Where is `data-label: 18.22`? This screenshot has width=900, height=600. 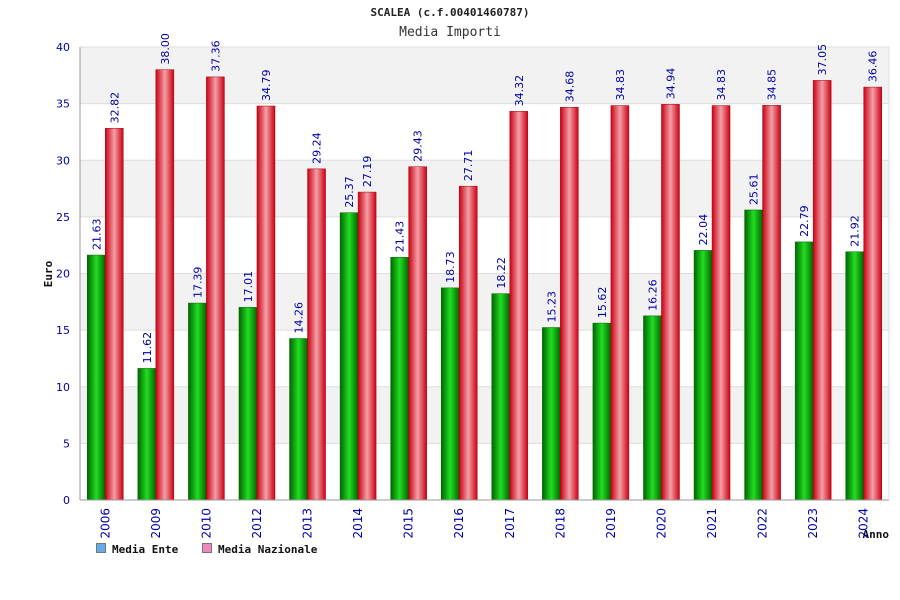 data-label: 18.22 is located at coordinates (501, 273).